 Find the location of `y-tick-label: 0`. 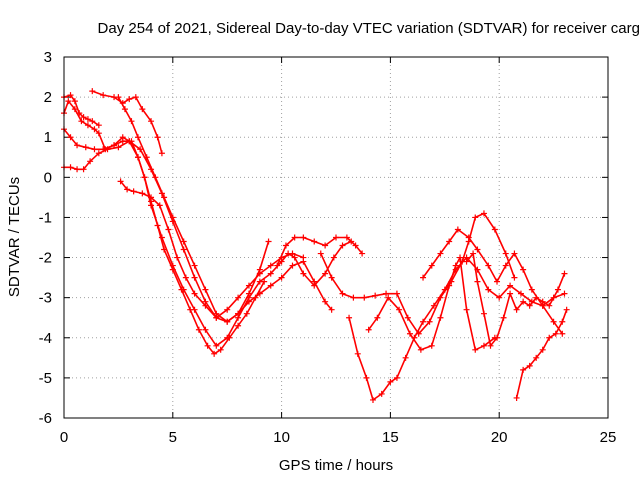

y-tick-label: 0 is located at coordinates (48, 177).